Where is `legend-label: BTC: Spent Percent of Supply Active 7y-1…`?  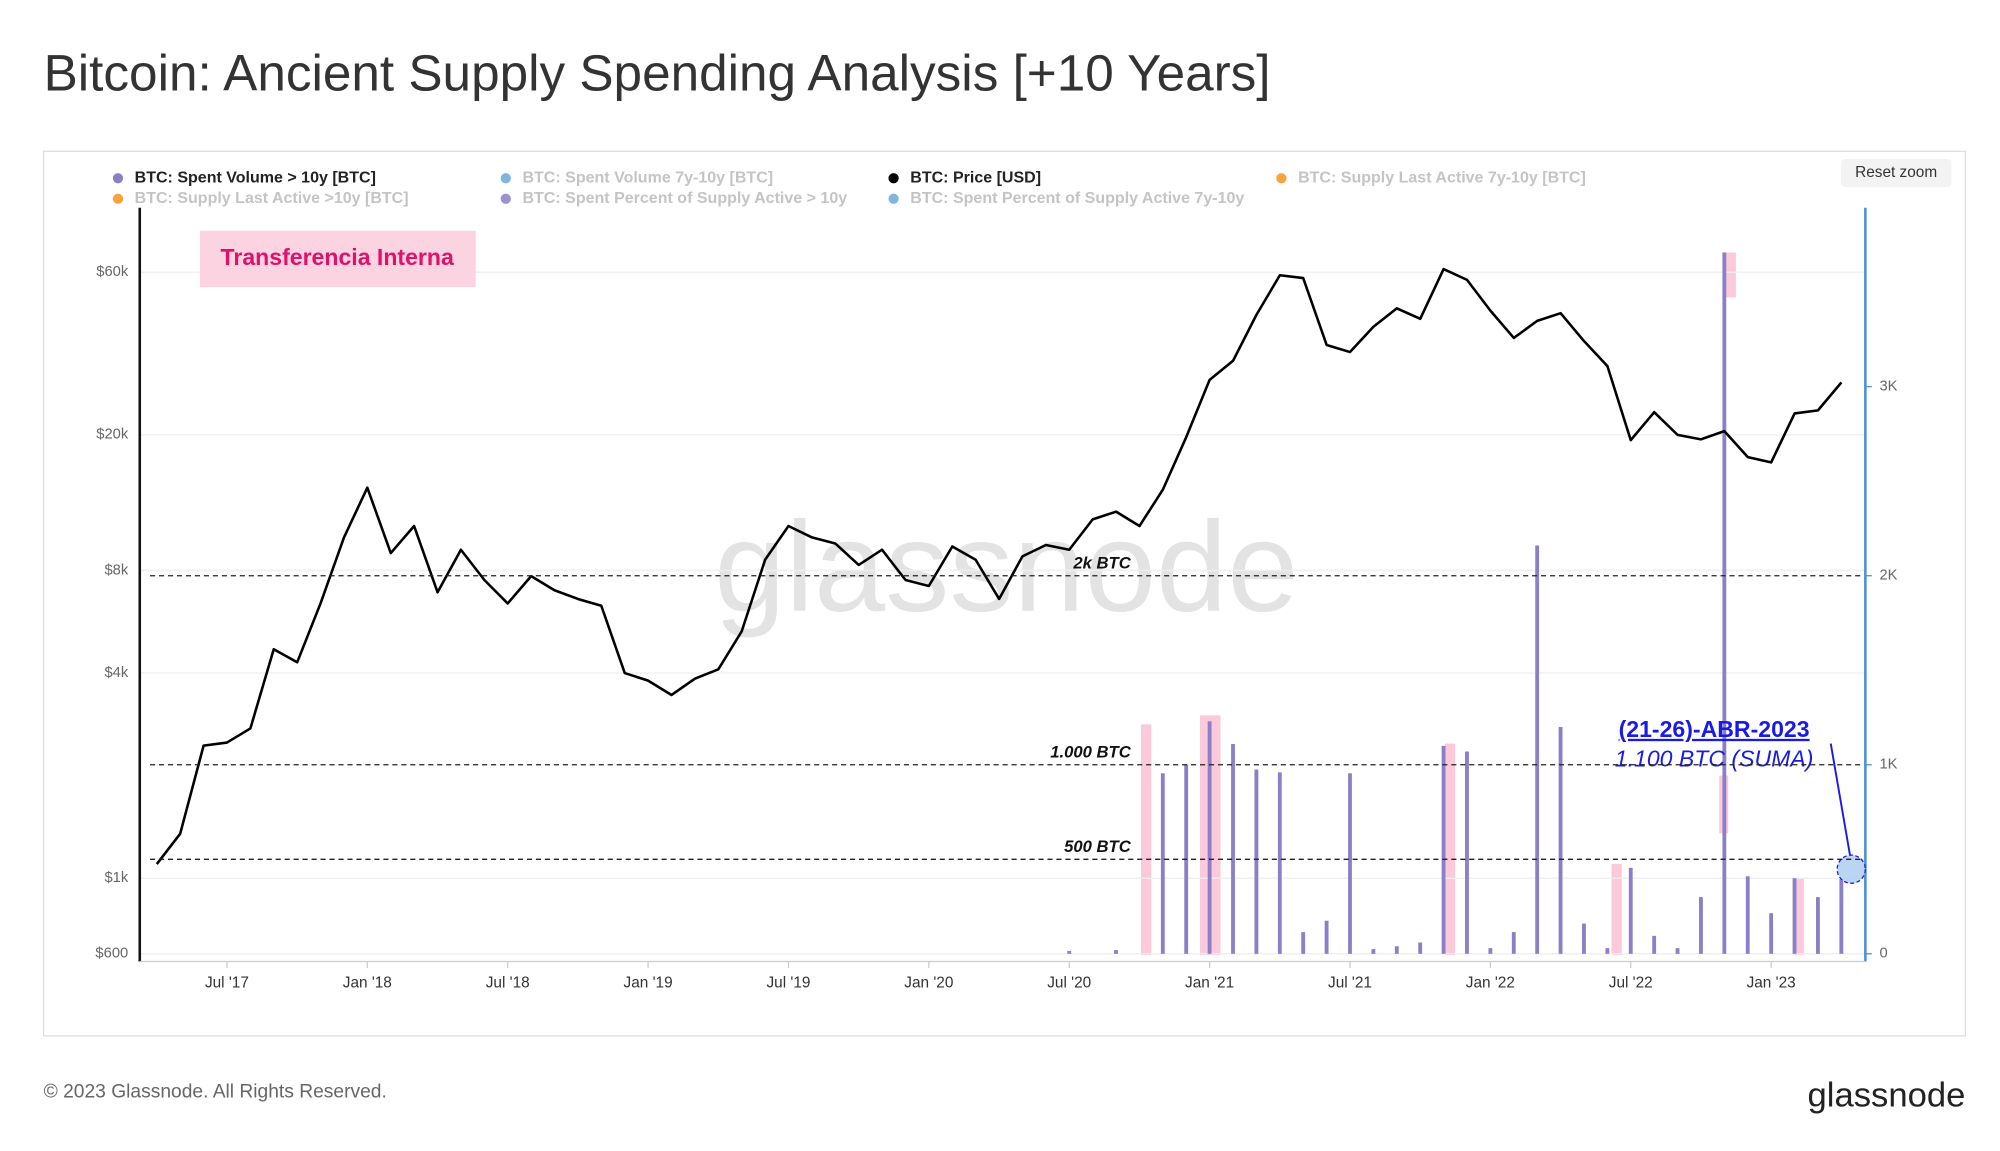 legend-label: BTC: Spent Percent of Supply Active 7y-1… is located at coordinates (1077, 198).